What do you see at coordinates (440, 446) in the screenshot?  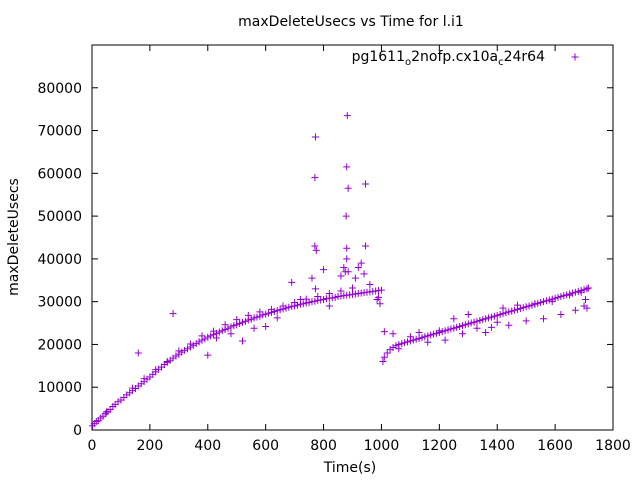 I see `x-tick-label: 1200` at bounding box center [440, 446].